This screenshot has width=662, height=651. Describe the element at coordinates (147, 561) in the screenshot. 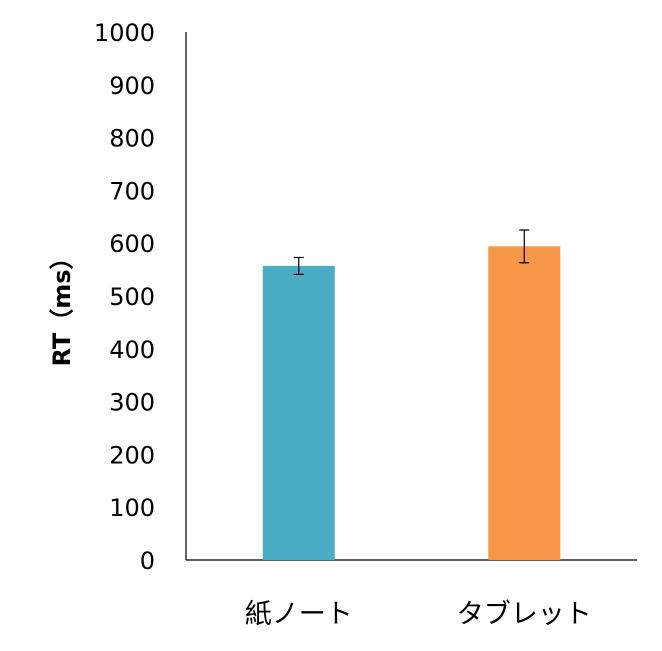

I see `y-tick-label: 0` at that location.